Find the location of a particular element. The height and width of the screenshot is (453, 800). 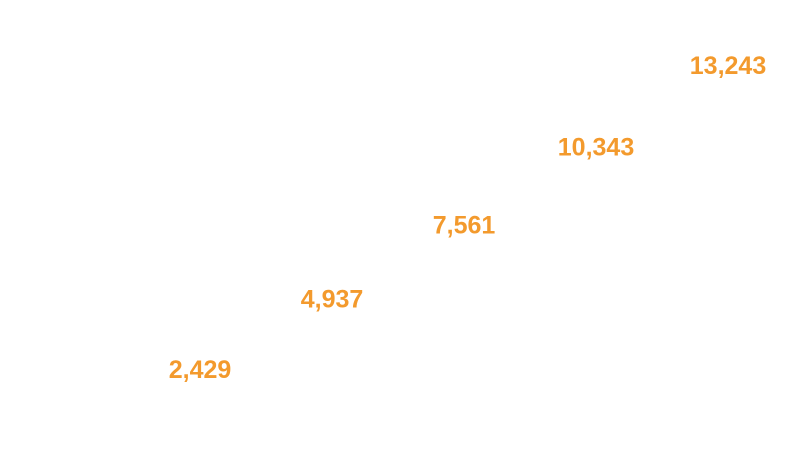

data-label-2: 4,937 is located at coordinates (332, 299).